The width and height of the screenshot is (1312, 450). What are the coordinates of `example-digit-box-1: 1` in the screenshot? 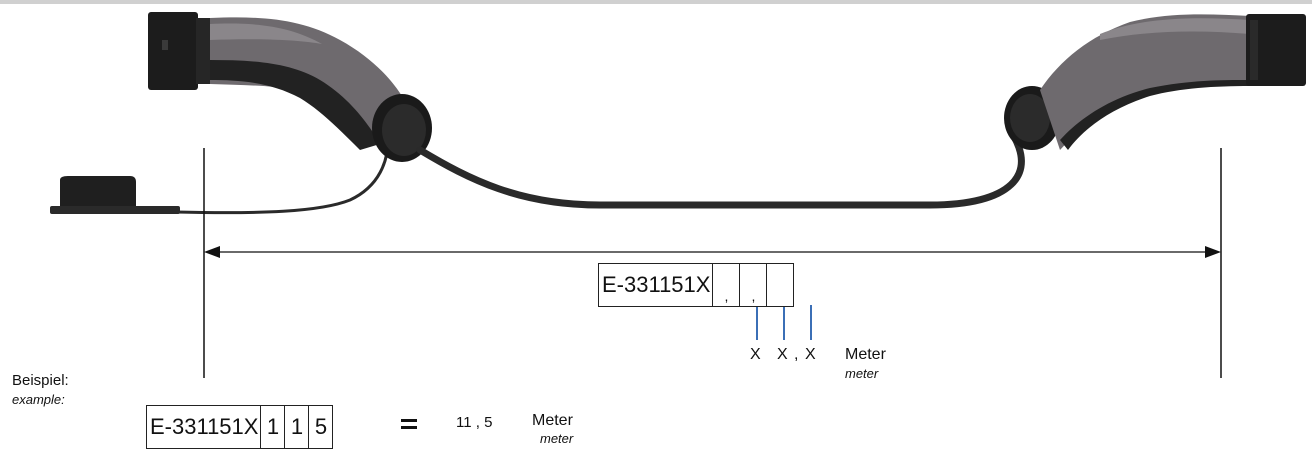 It's located at (272, 427).